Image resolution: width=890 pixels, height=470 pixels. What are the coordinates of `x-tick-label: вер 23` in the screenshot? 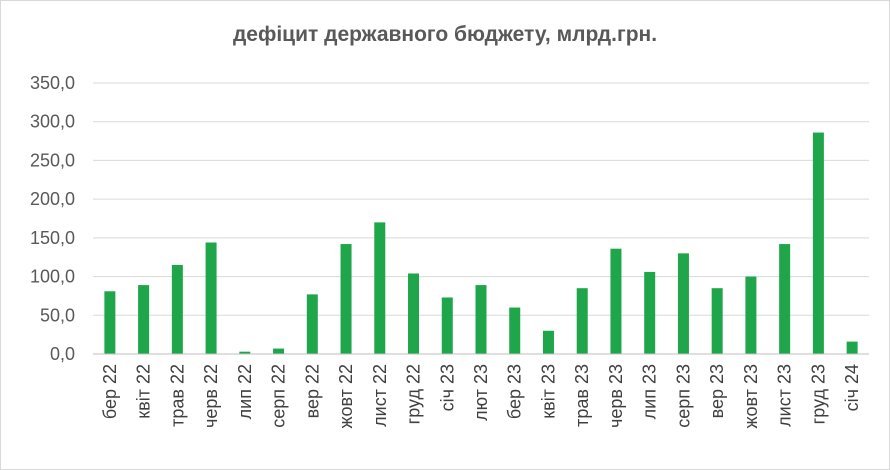 It's located at (717, 391).